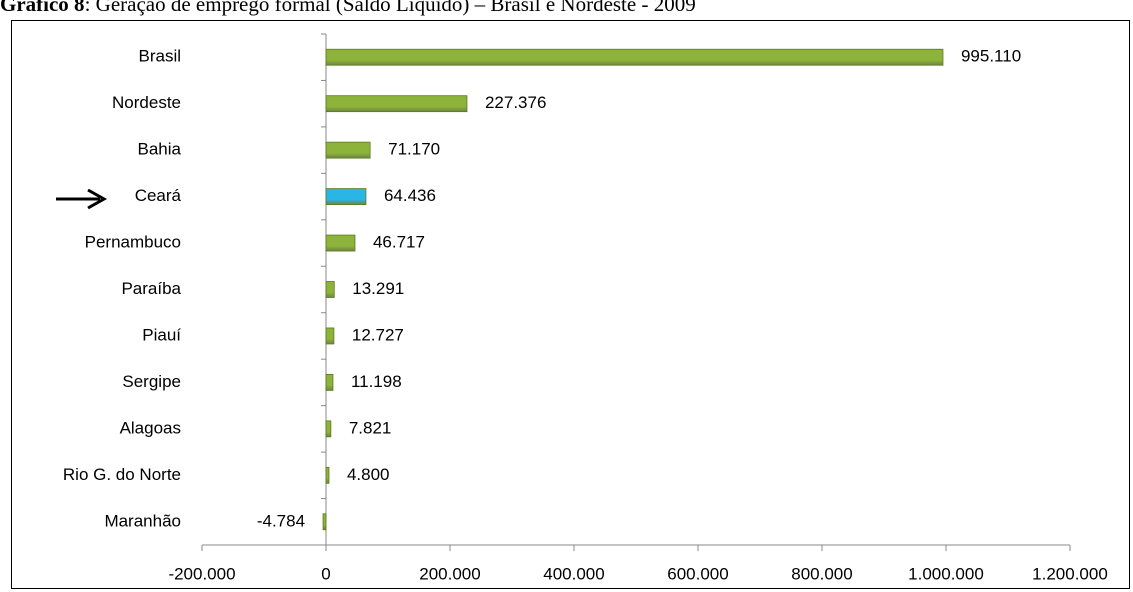 The width and height of the screenshot is (1133, 592). I want to click on x-tick-label: 1.000.000, so click(946, 573).